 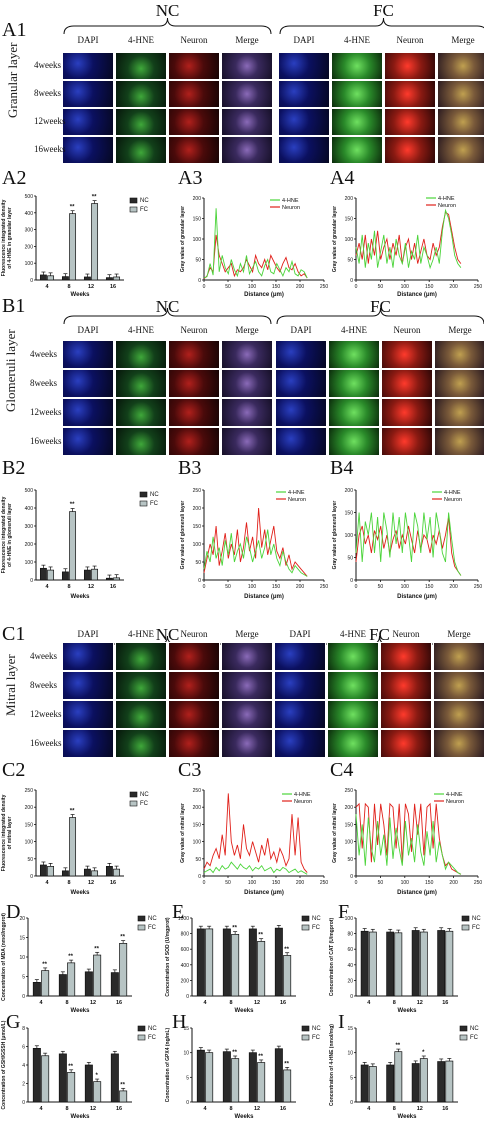 What do you see at coordinates (247, 330) in the screenshot?
I see `column-header-b-nc-3: Merge` at bounding box center [247, 330].